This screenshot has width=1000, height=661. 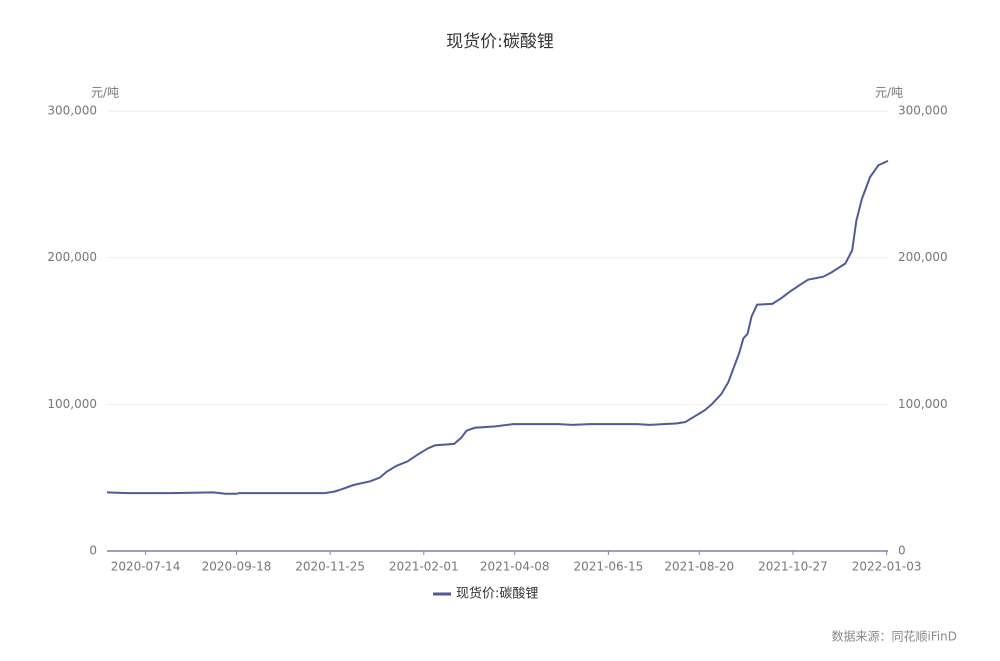 What do you see at coordinates (902, 551) in the screenshot?
I see `y2-tick-label: 0` at bounding box center [902, 551].